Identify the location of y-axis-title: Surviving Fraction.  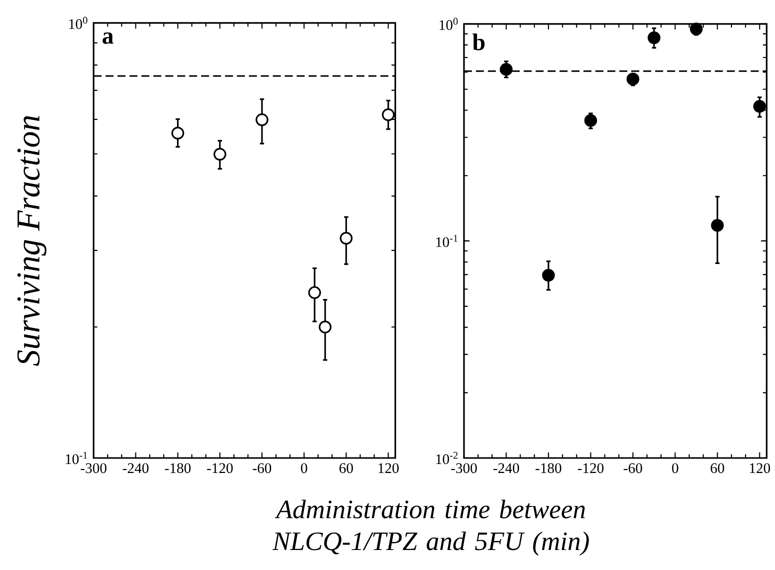
(31, 241).